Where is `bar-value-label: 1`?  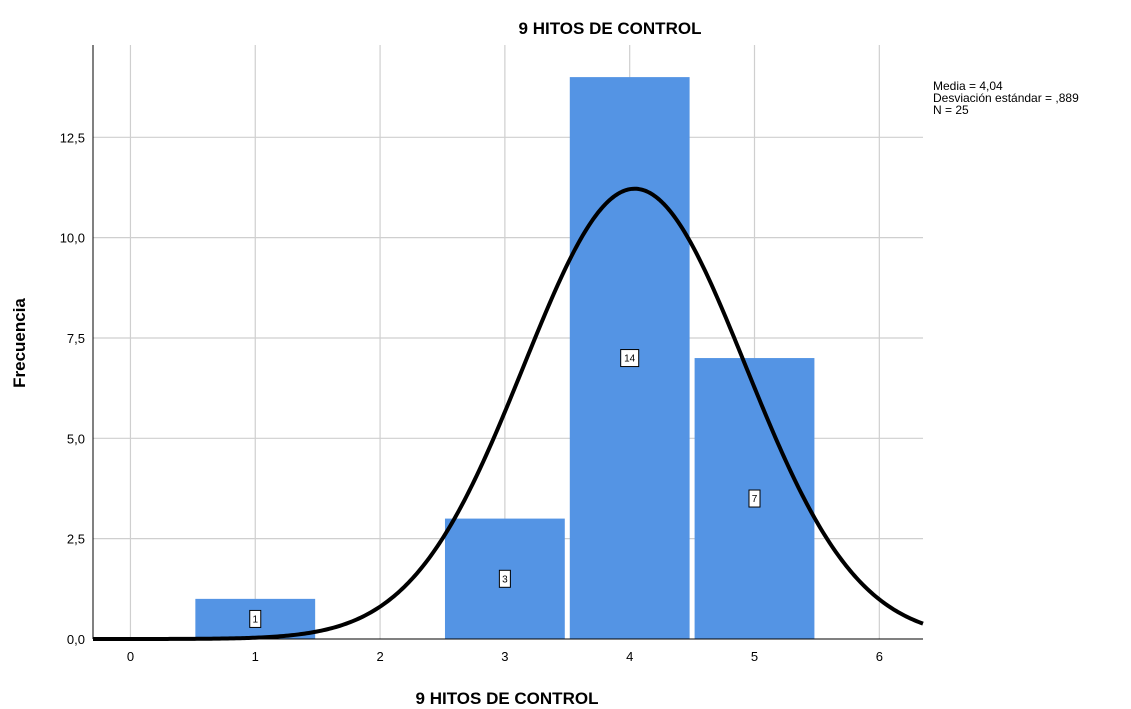
bar-value-label: 1 is located at coordinates (255, 619).